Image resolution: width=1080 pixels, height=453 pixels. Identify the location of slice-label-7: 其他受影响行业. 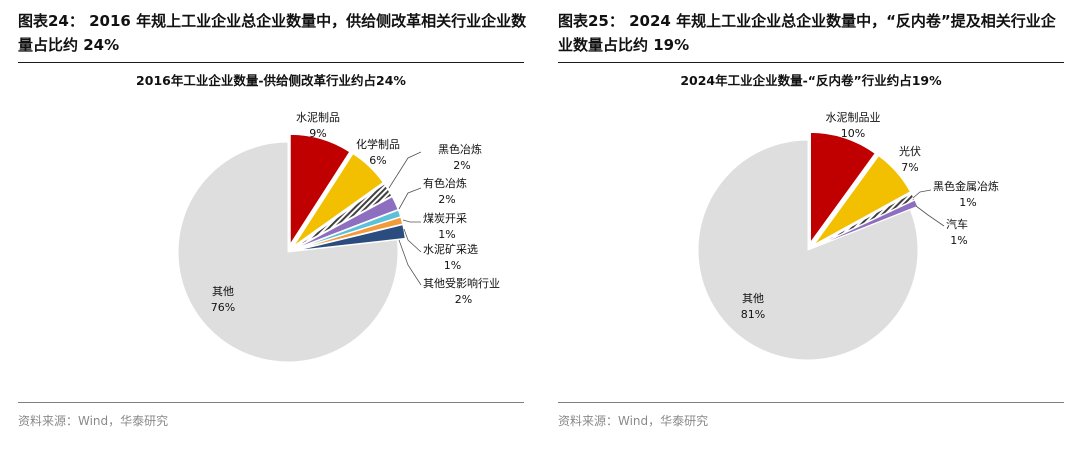
(461, 283).